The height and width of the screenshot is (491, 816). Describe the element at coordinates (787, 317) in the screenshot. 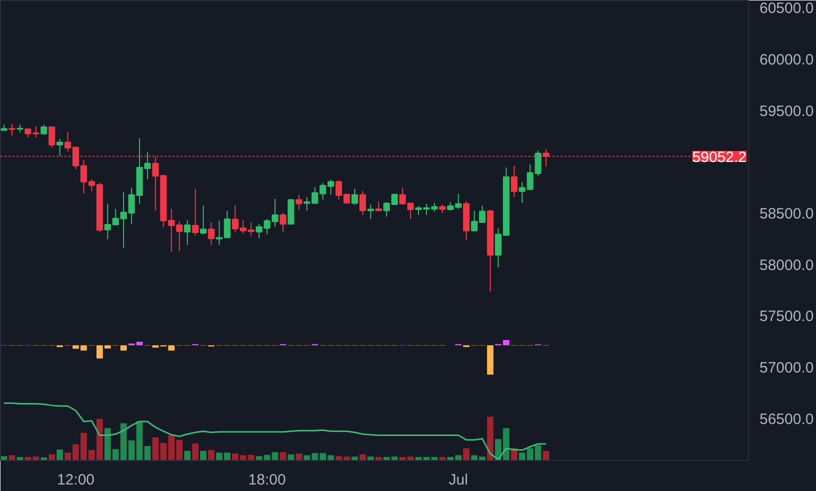

I see `y-tick-label: 57500.0` at that location.